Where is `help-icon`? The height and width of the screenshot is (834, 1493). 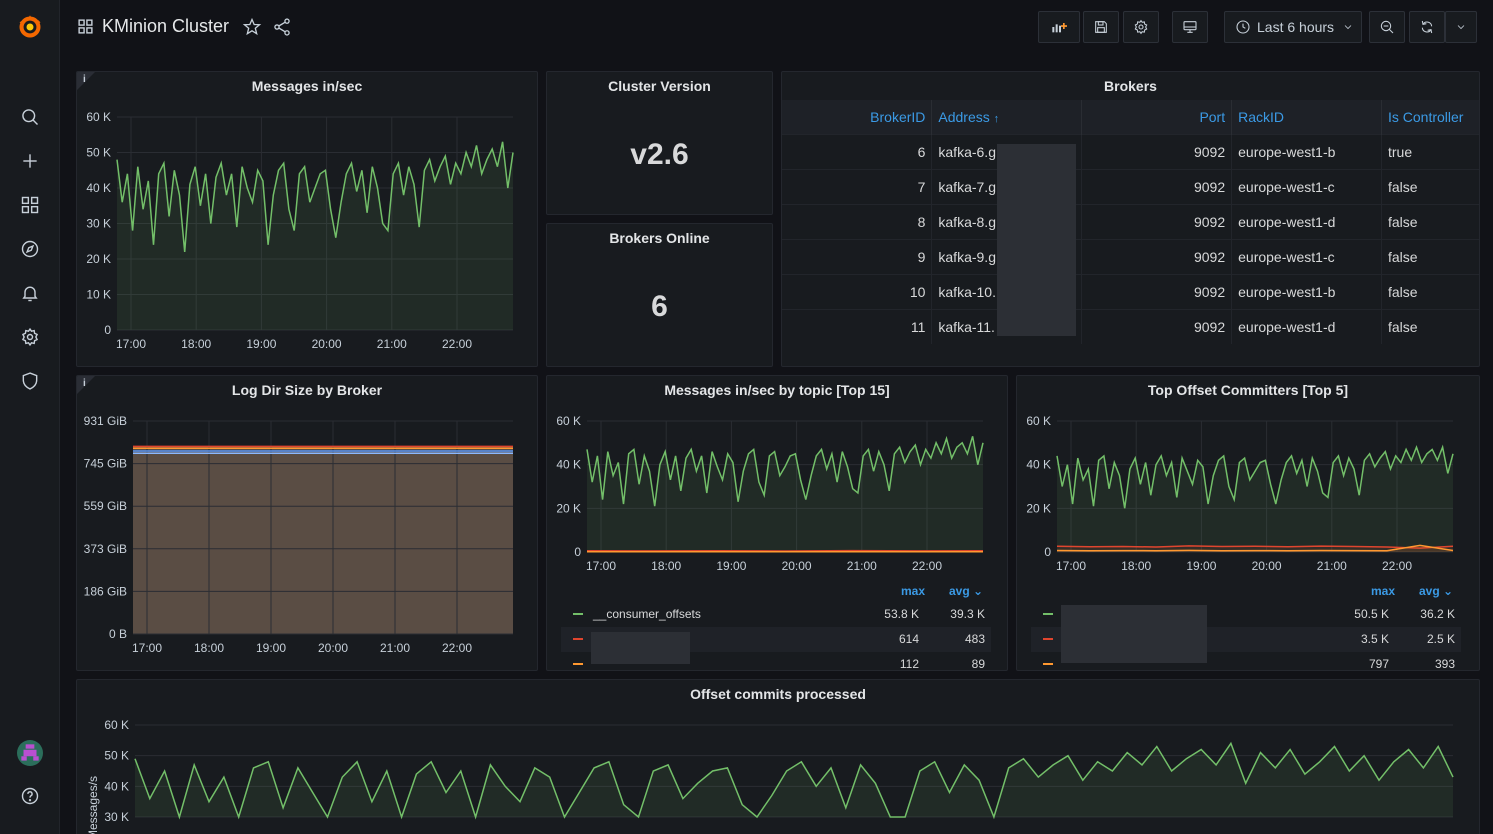 help-icon is located at coordinates (30, 796).